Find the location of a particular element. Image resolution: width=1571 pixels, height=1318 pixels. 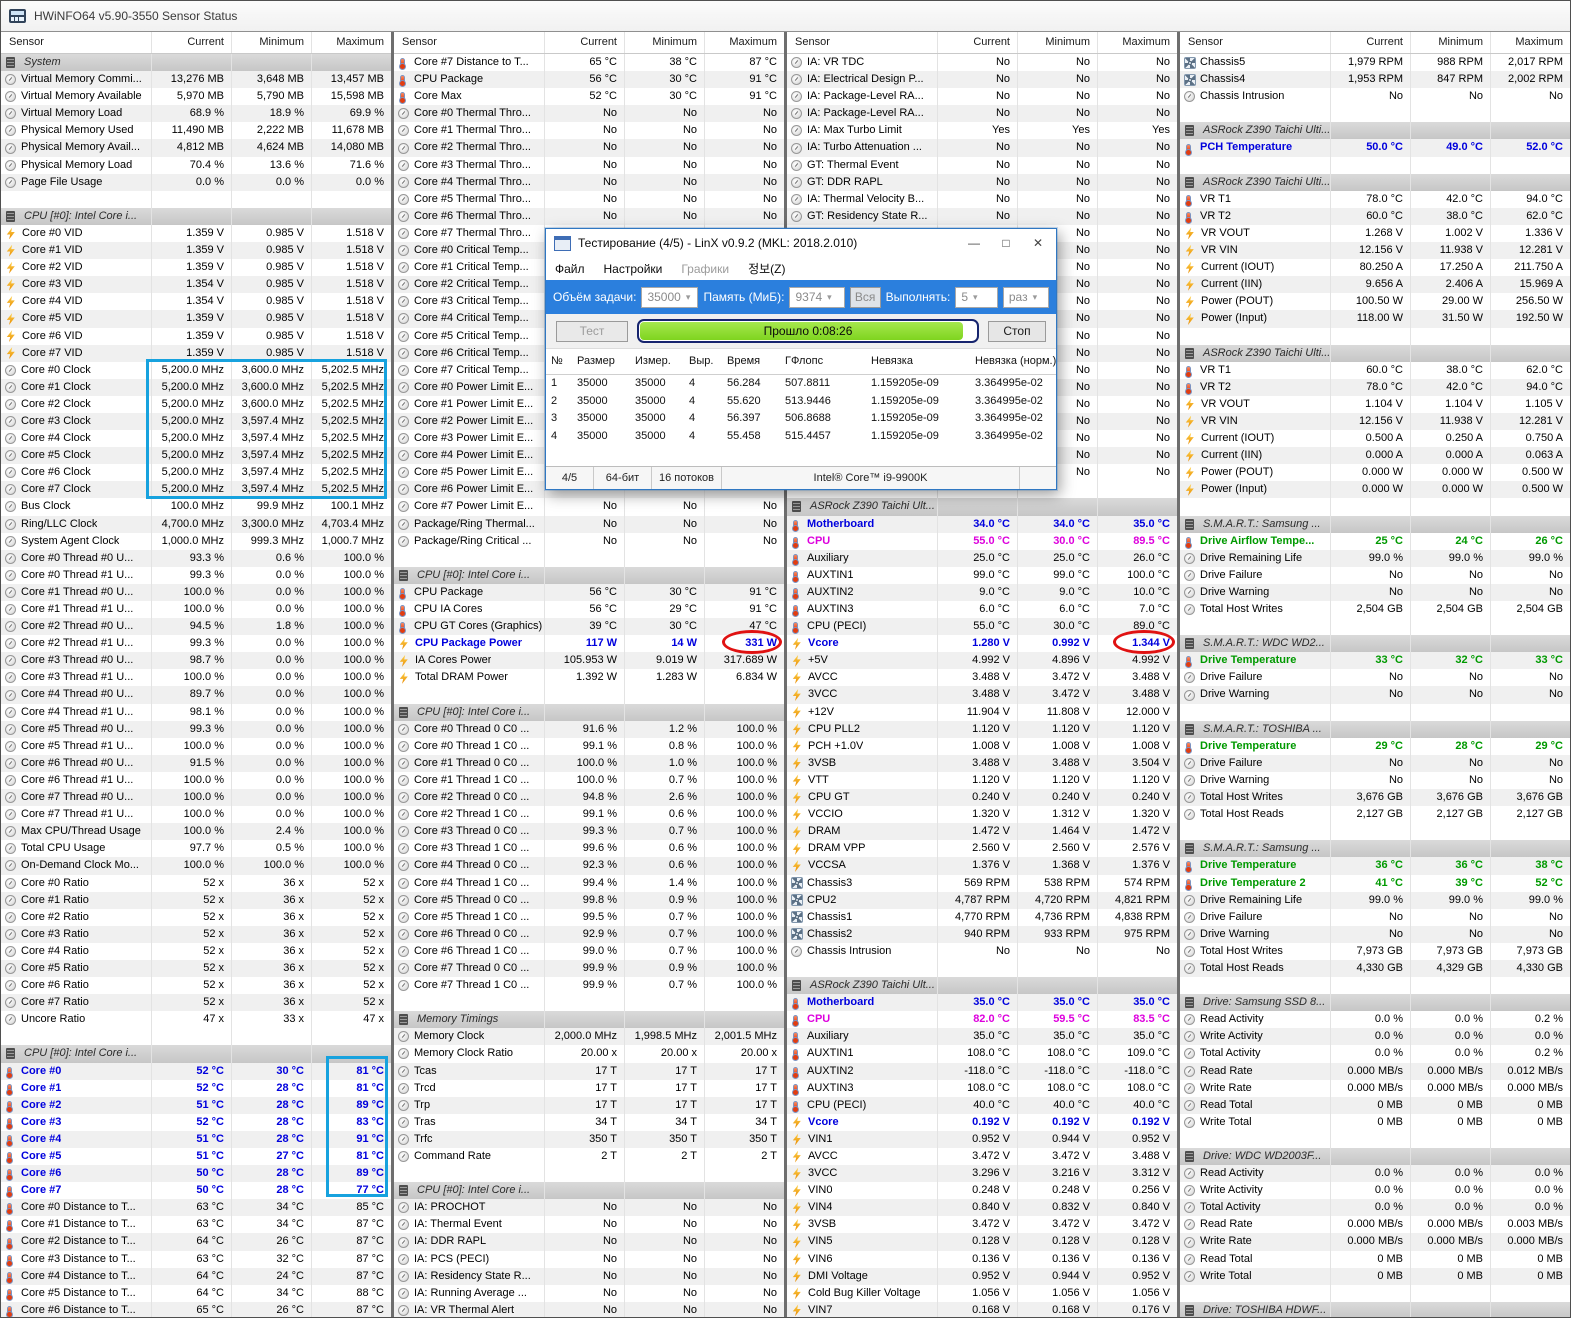

stop-button: Стоп is located at coordinates (1017, 331).